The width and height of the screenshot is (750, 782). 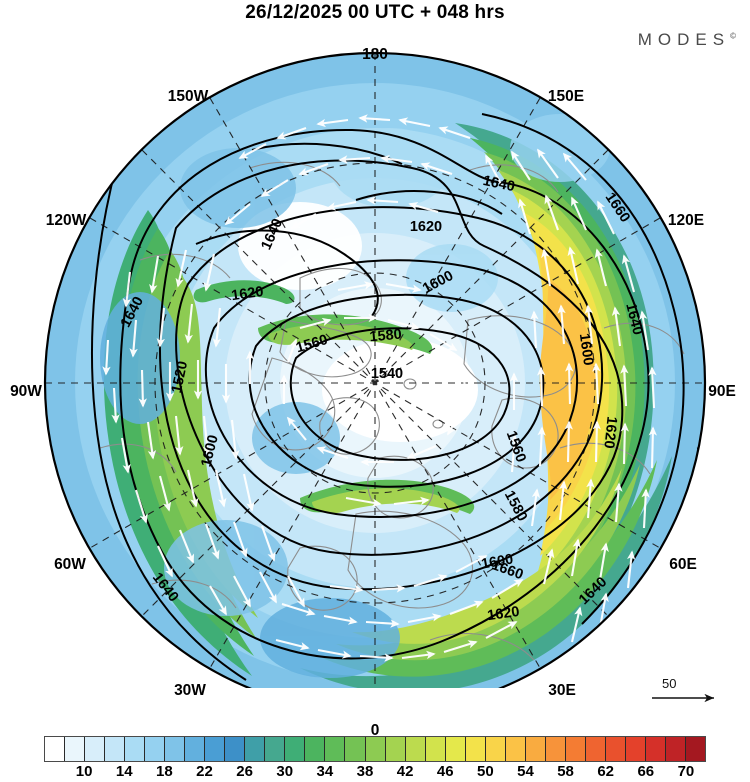 I want to click on colorbar-tick: 42, so click(x=405, y=771).